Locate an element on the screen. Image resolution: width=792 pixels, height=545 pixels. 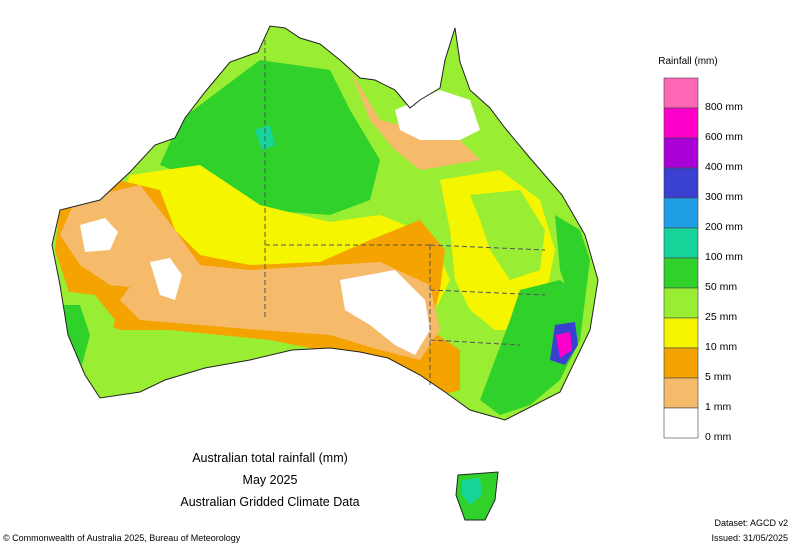
rain-zone-east-lime is located at coordinates (507, 235).